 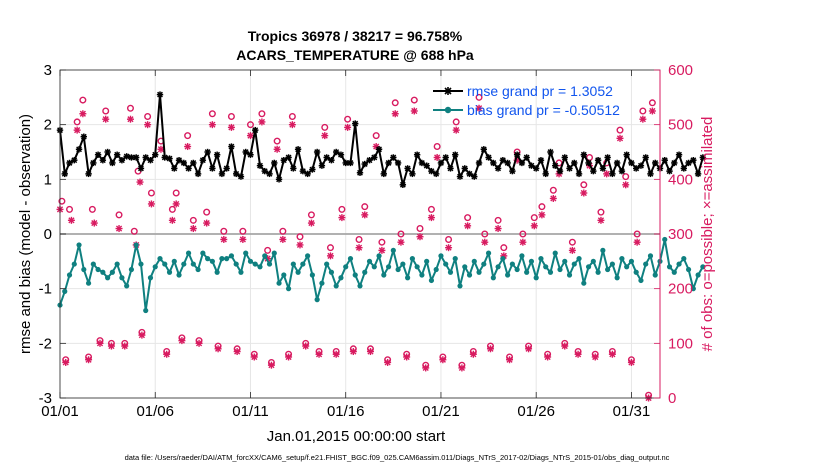 What do you see at coordinates (543, 110) in the screenshot?
I see `legend-bias-label: bias grand pr = -0.50512` at bounding box center [543, 110].